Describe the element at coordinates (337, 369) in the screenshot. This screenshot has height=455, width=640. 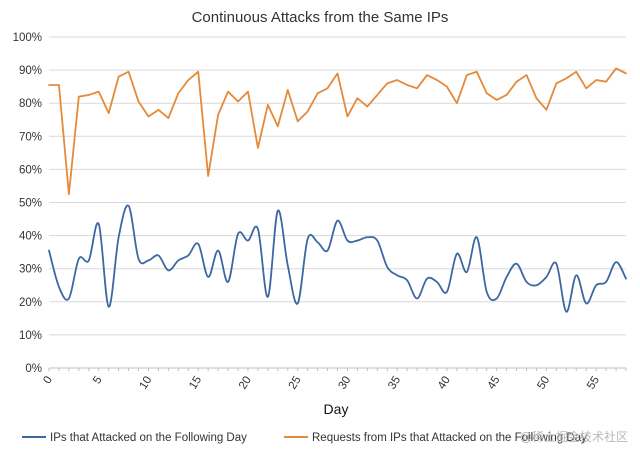
I see `axes` at that location.